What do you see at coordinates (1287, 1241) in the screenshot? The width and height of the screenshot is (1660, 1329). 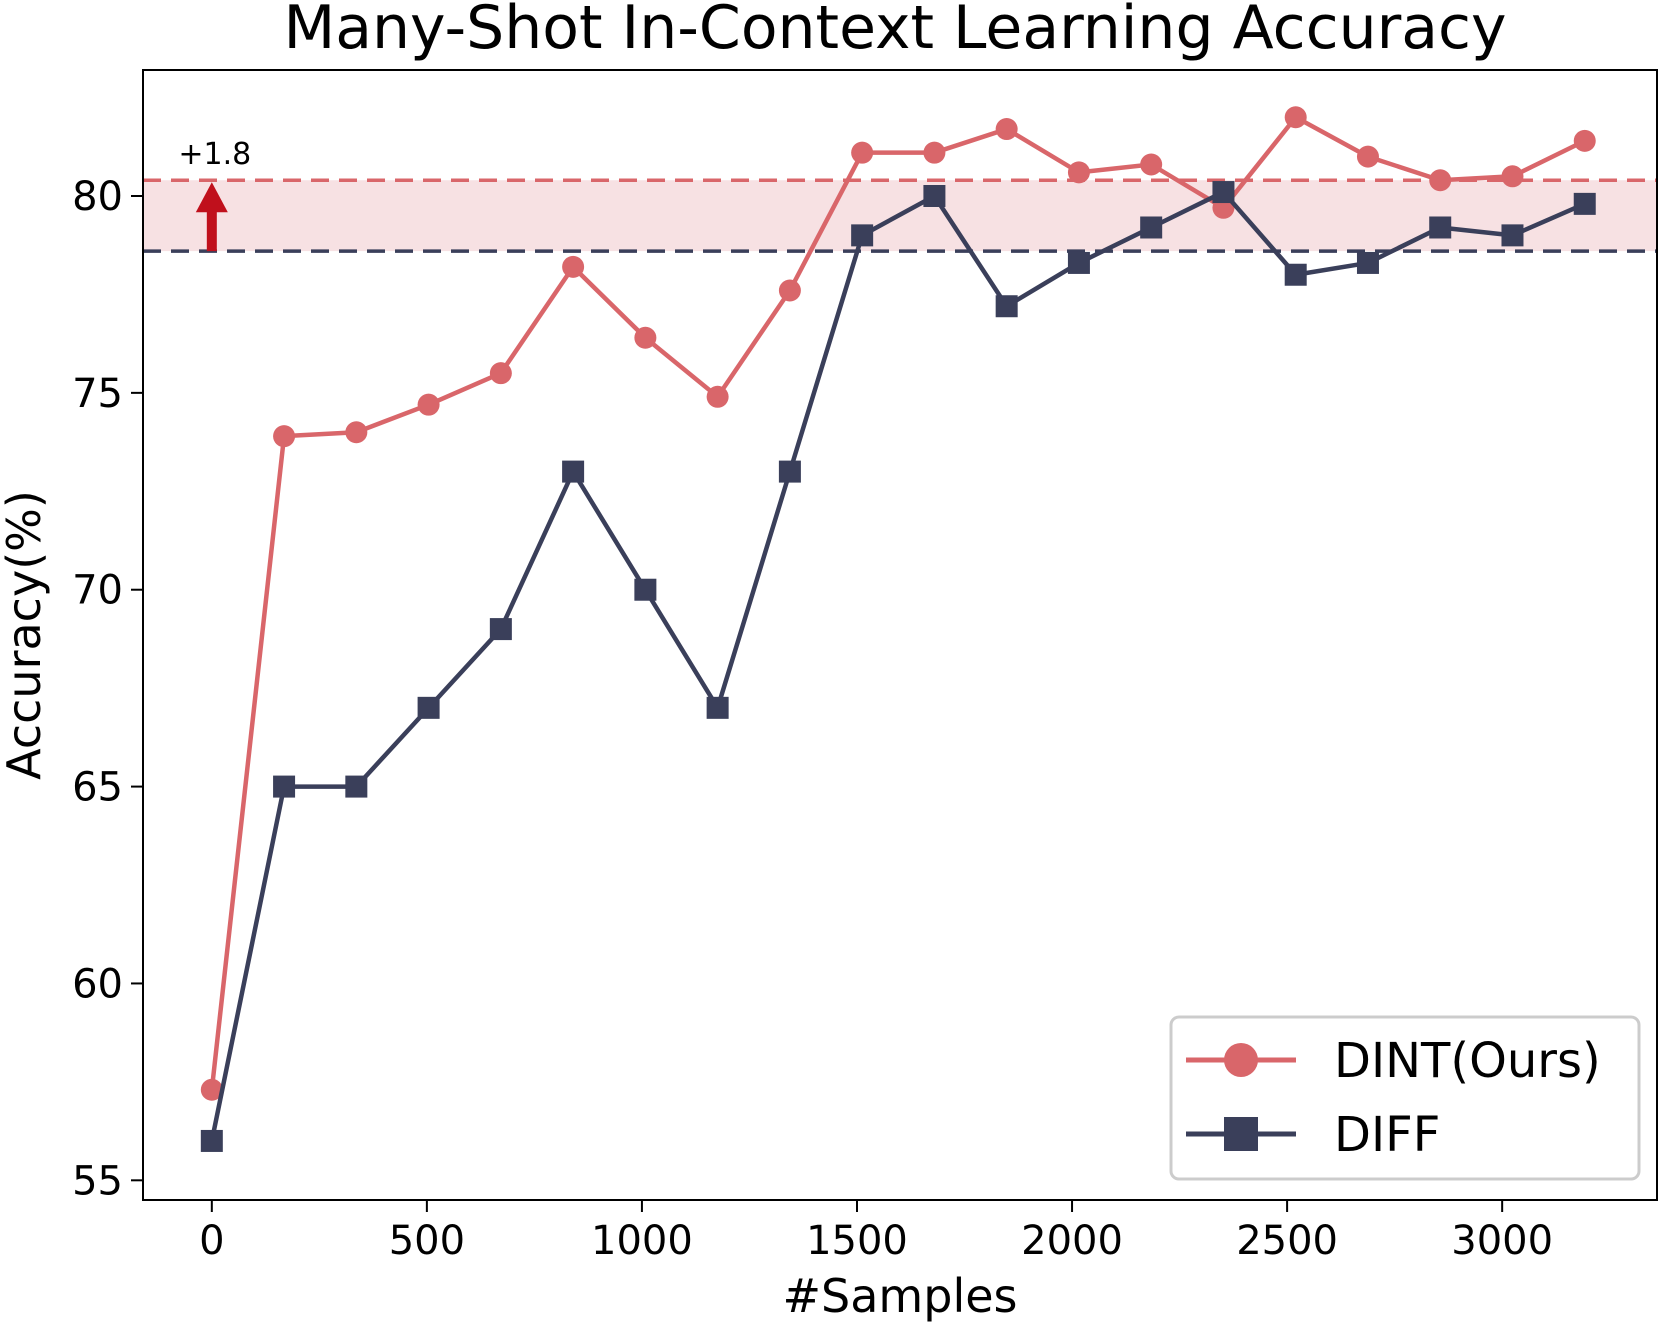 I see `x-tick-label: 2500` at bounding box center [1287, 1241].